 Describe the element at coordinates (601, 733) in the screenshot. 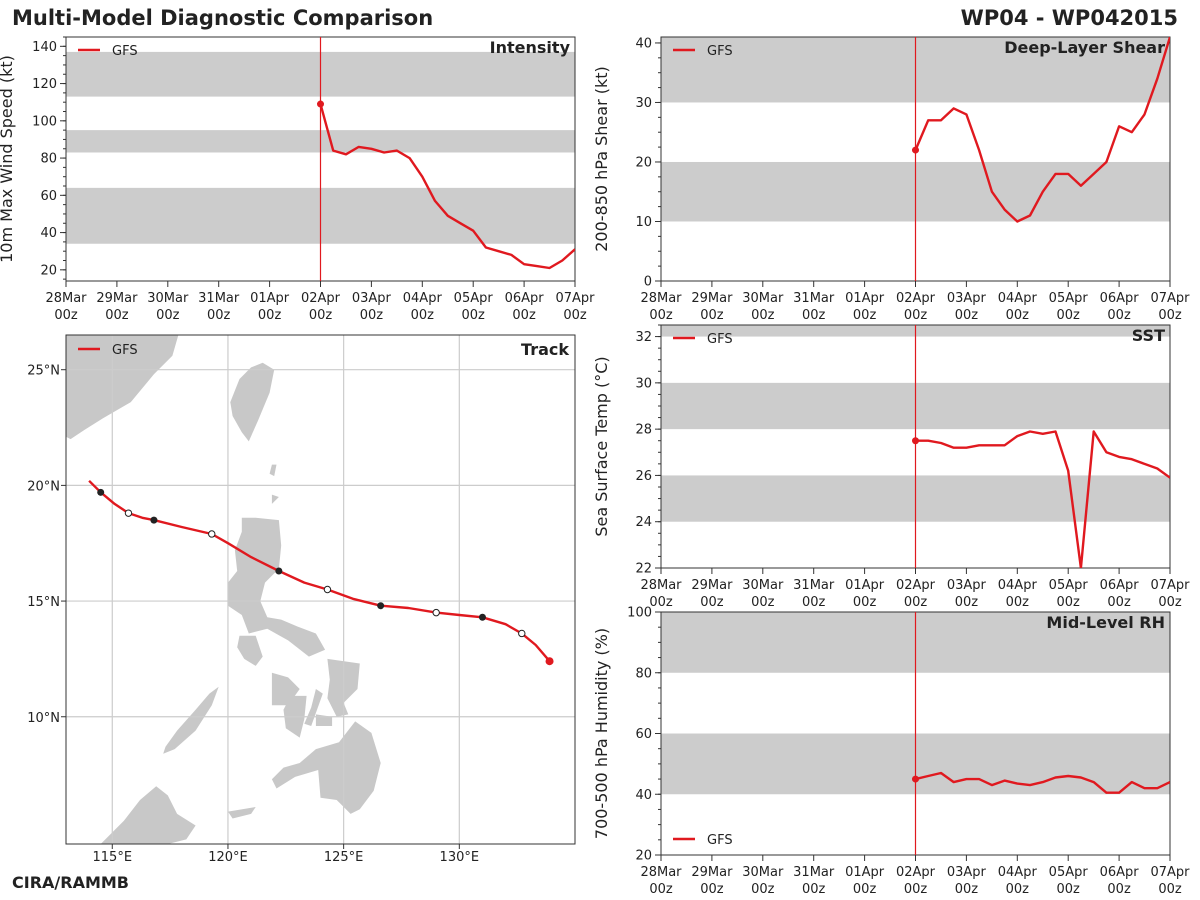

I see `y-axis-title: 700-500 hPa Humidity (%)` at that location.